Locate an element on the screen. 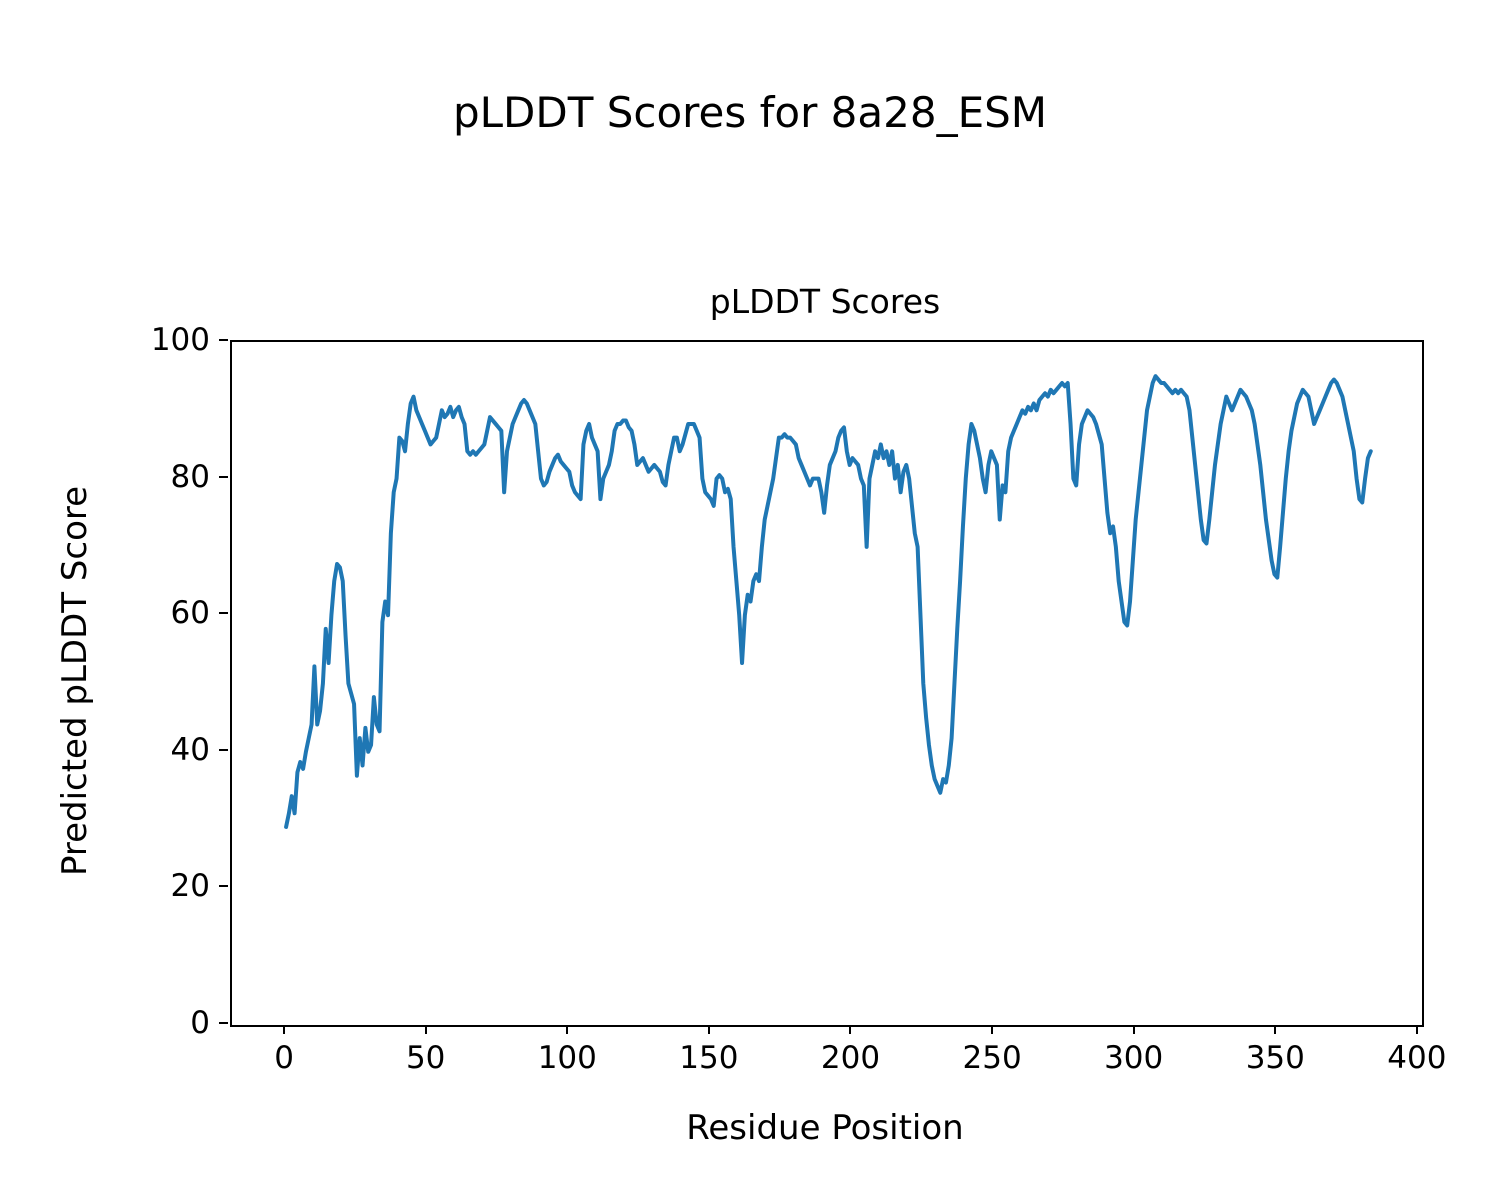 This screenshot has width=1500, height=1200. x-tick-label: 150 is located at coordinates (709, 1058).